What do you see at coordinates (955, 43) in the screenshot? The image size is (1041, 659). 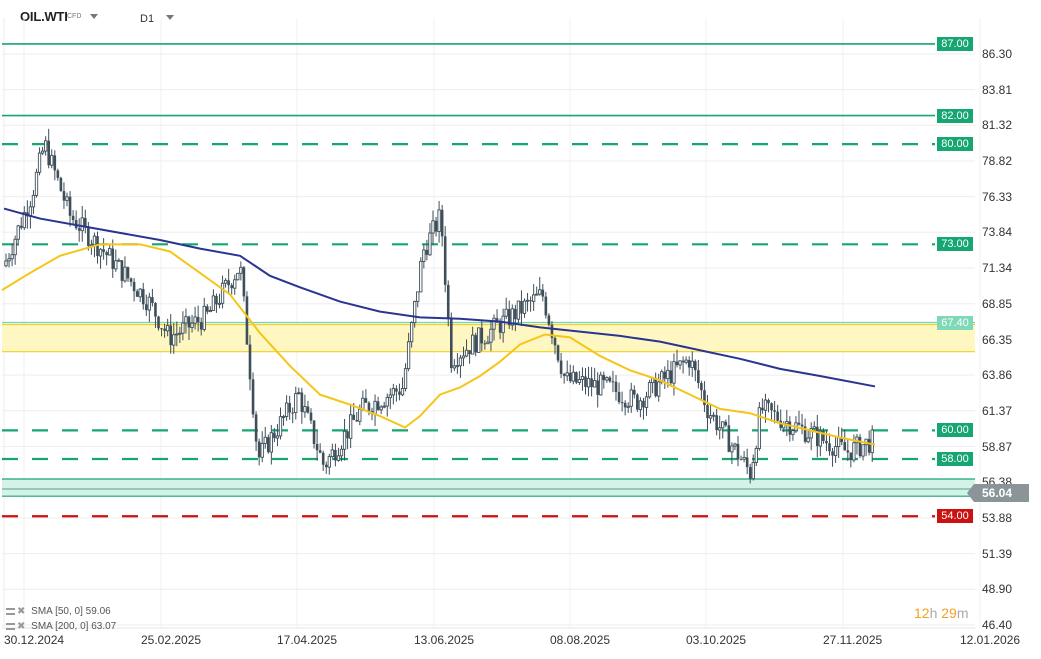 I see `level-tag: 87.00` at bounding box center [955, 43].